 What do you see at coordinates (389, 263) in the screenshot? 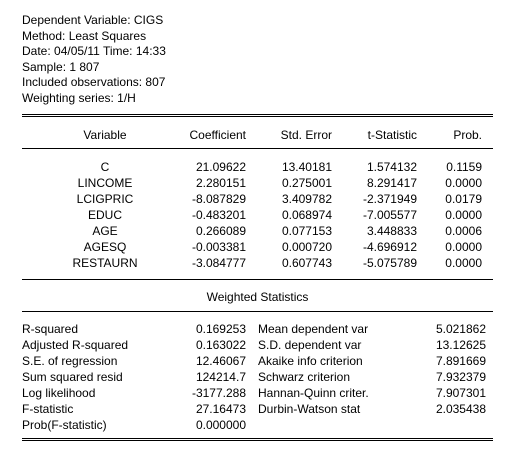
I see `t-statistic-value: -5.075789` at bounding box center [389, 263].